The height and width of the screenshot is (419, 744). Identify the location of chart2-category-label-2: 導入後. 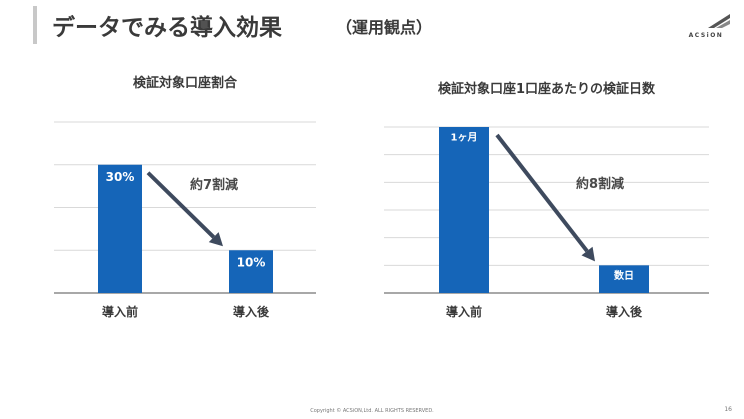
(624, 311).